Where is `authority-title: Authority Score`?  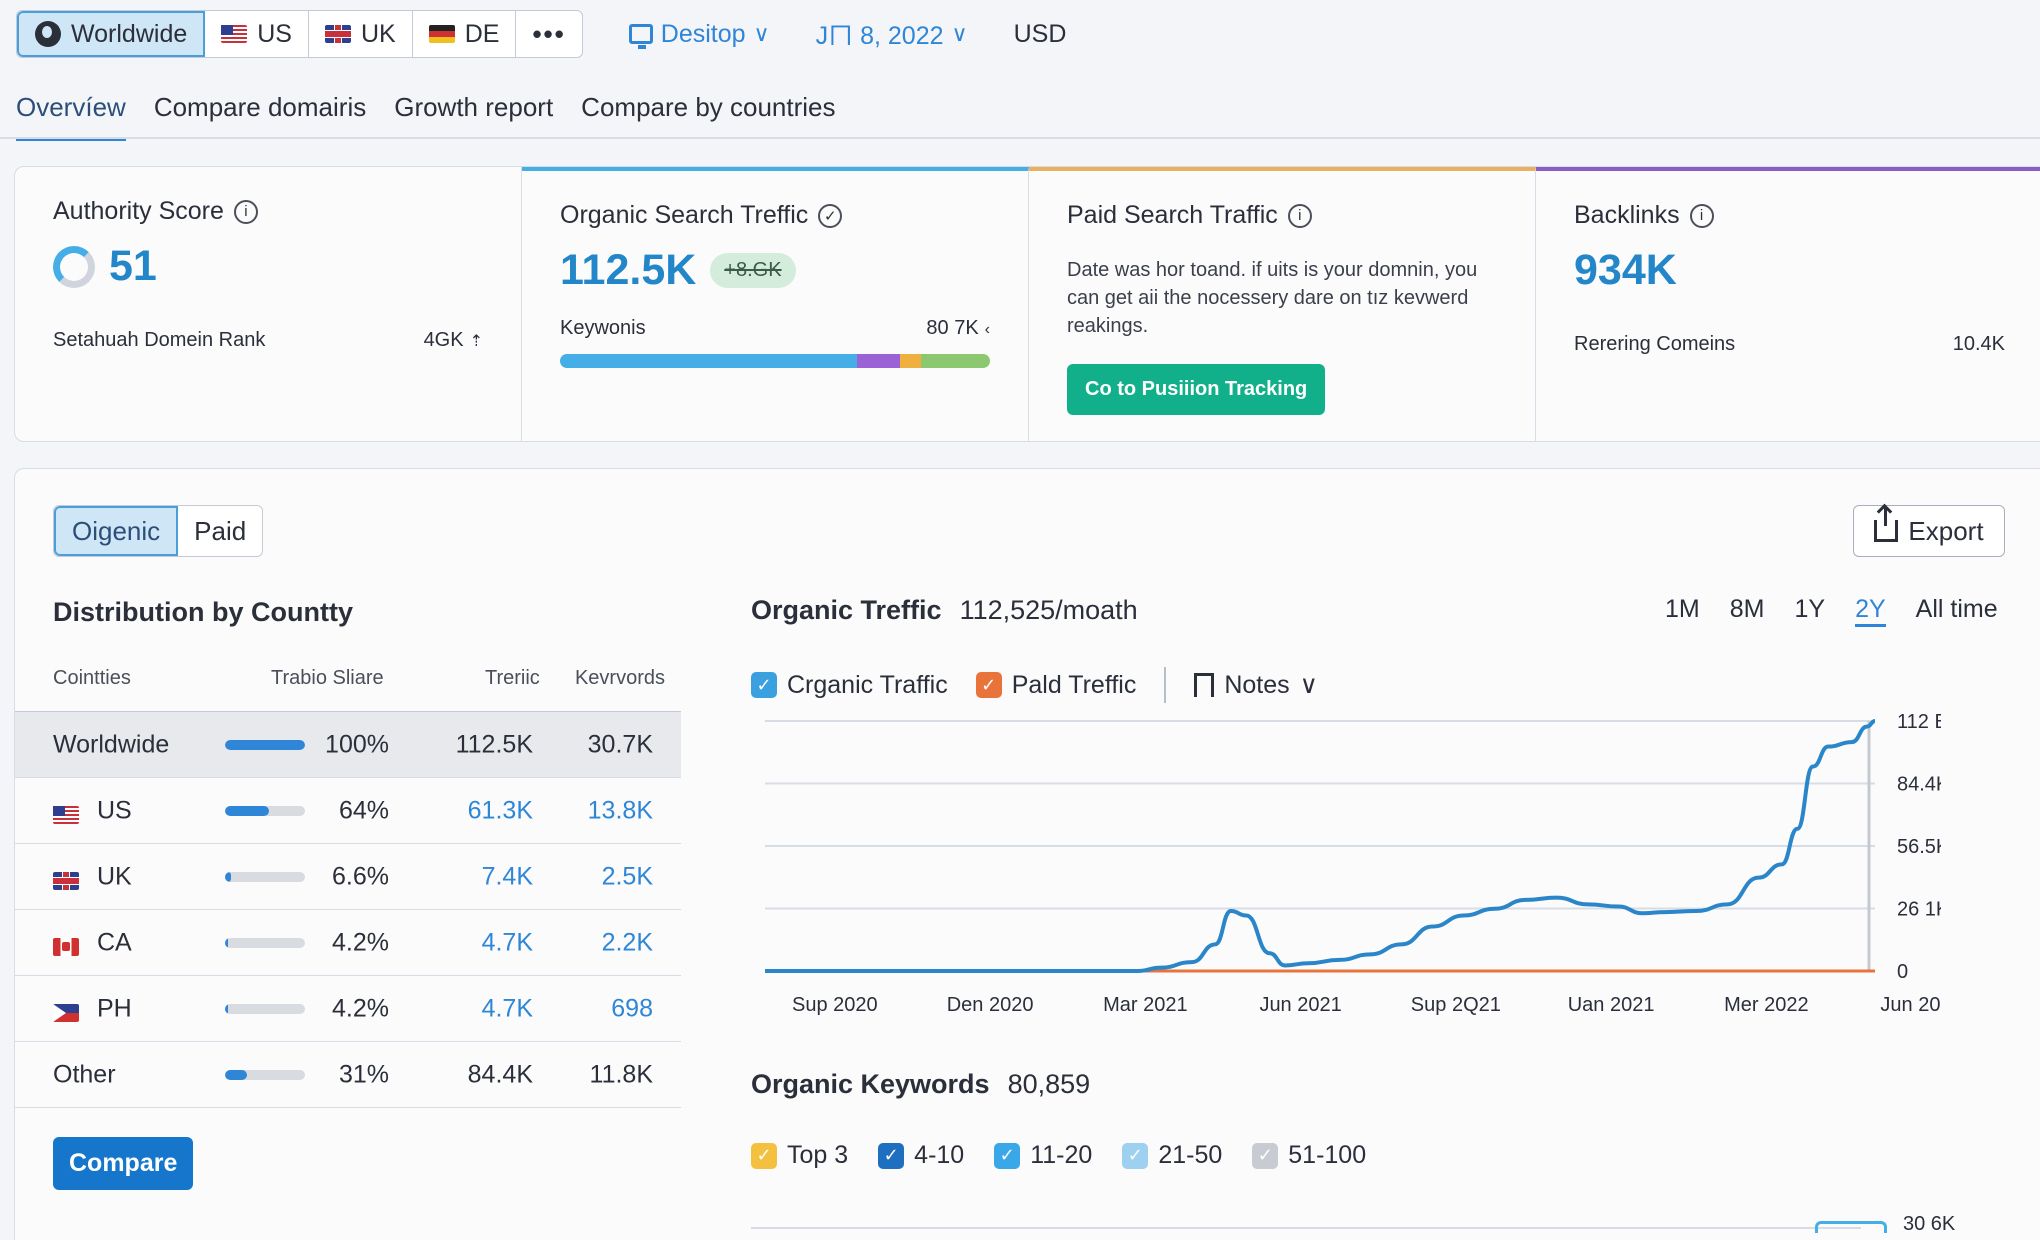 authority-title: Authority Score is located at coordinates (138, 211).